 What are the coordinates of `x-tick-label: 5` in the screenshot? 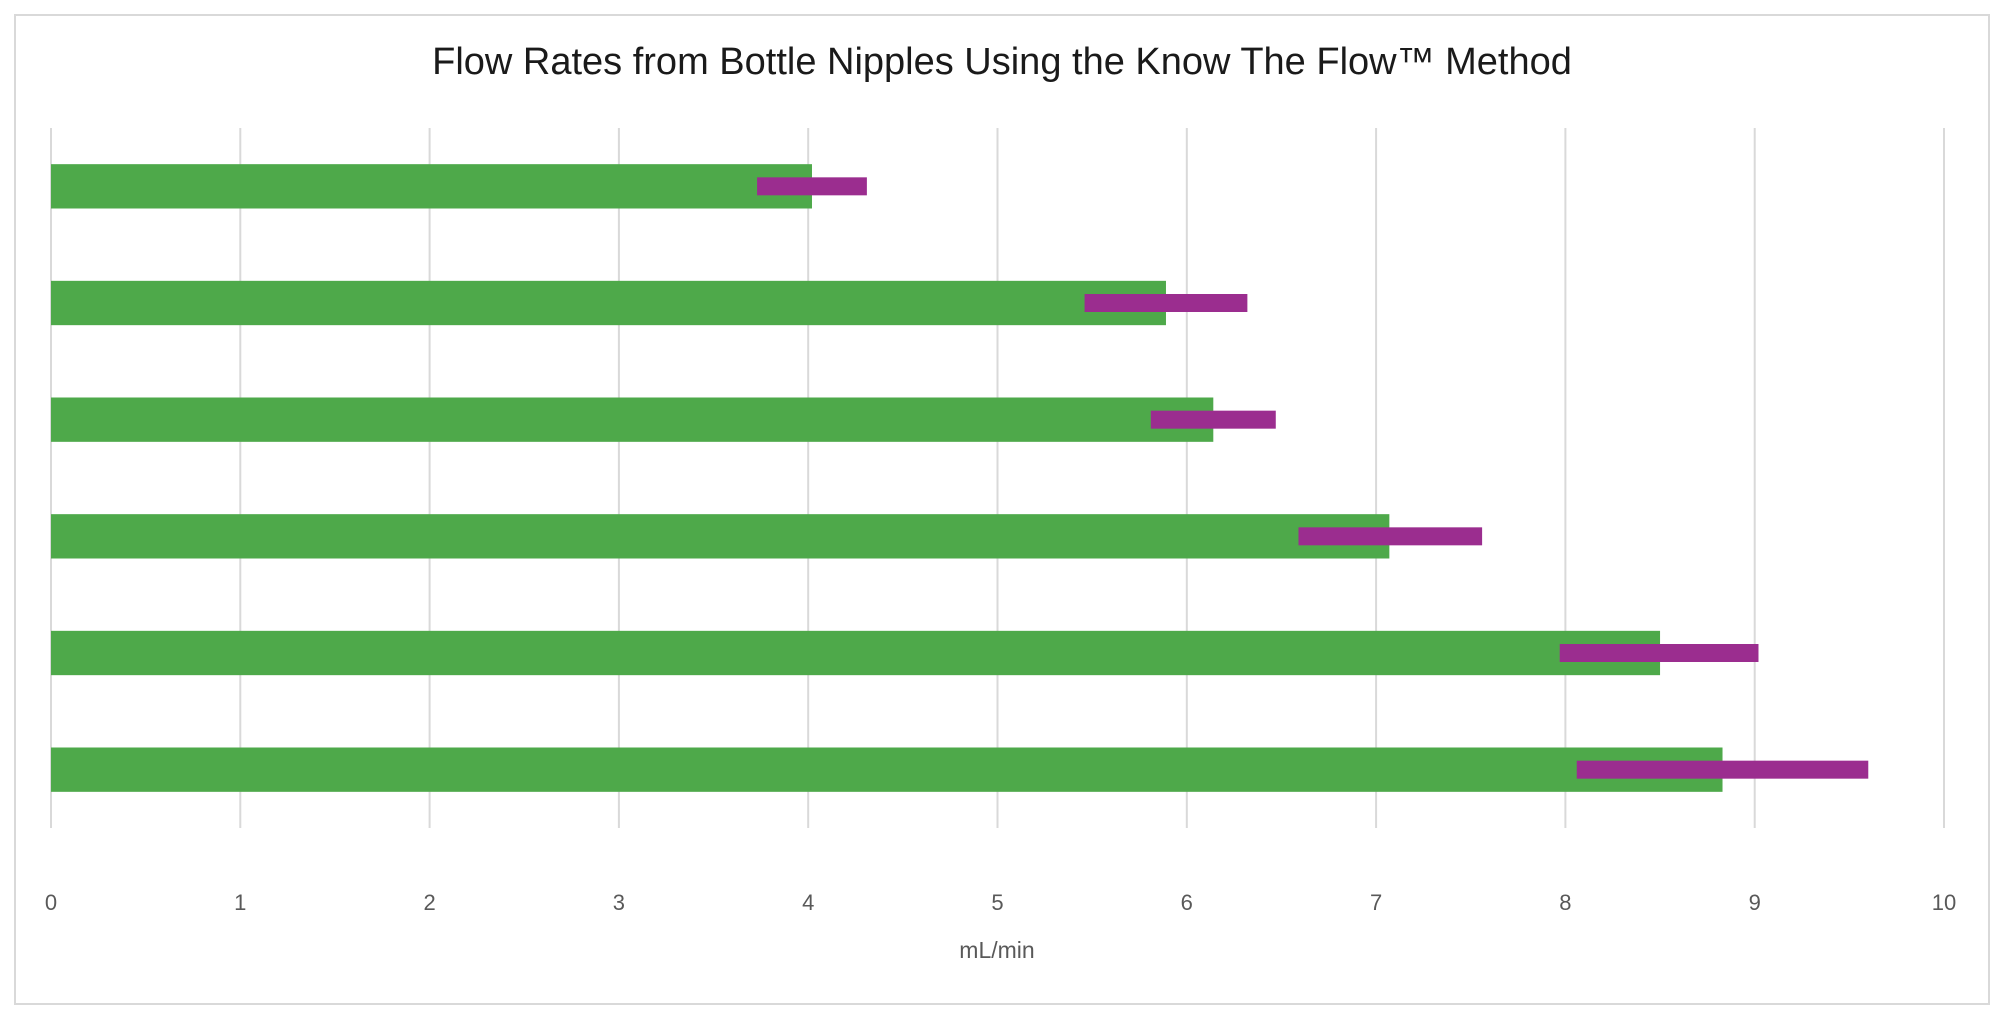 It's located at (997, 902).